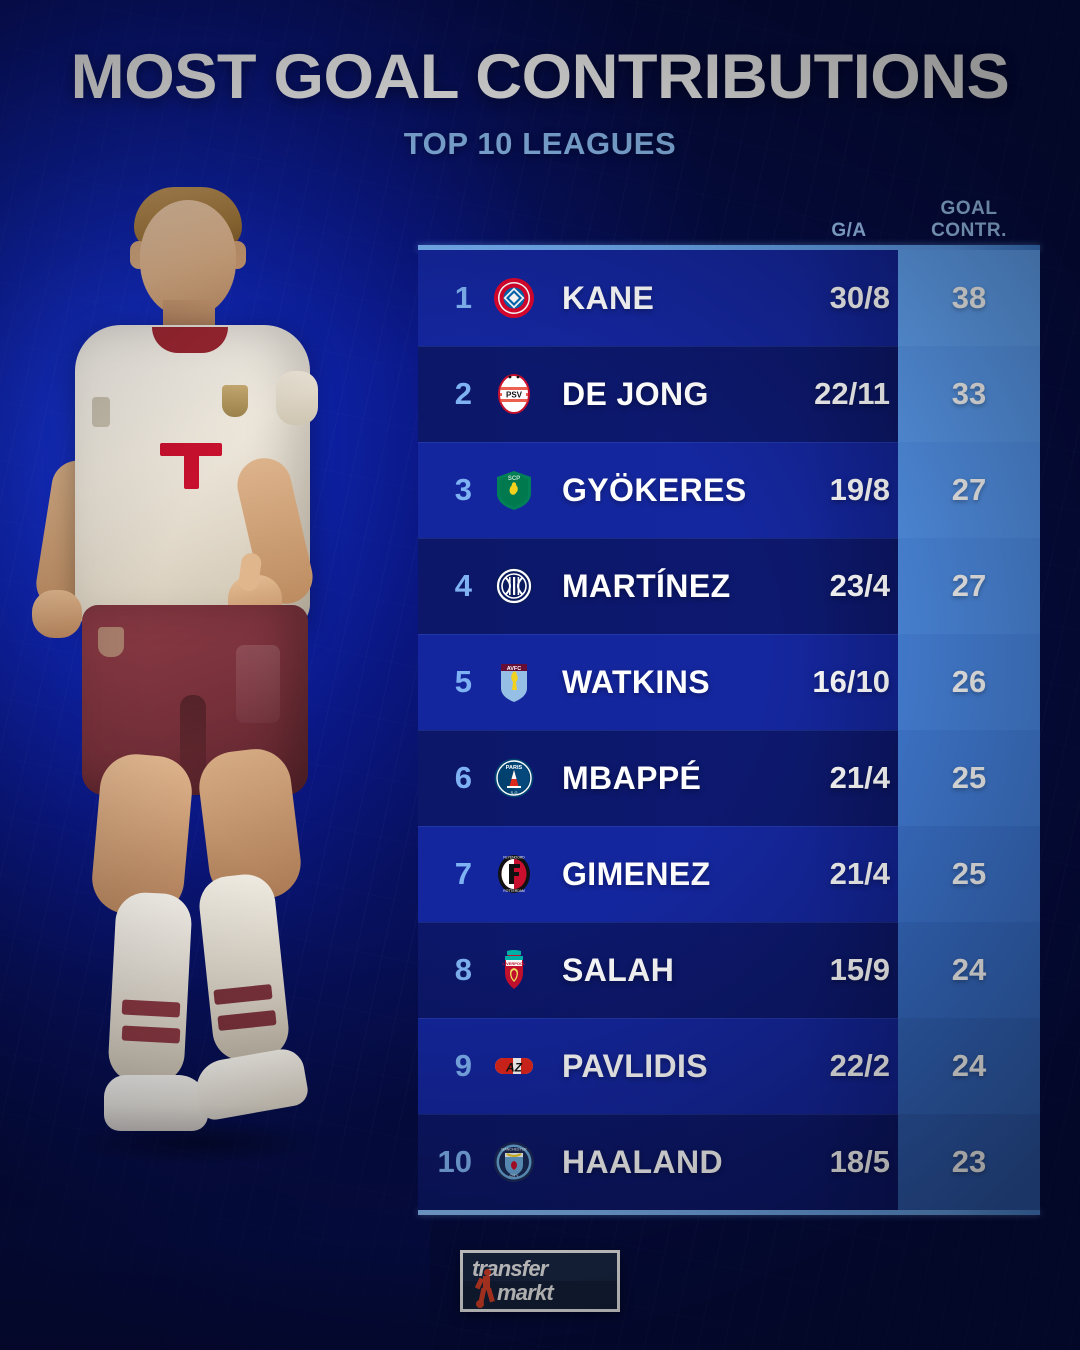 The width and height of the screenshot is (1080, 1350). What do you see at coordinates (258, 684) in the screenshot?
I see `photo-shorts-number` at bounding box center [258, 684].